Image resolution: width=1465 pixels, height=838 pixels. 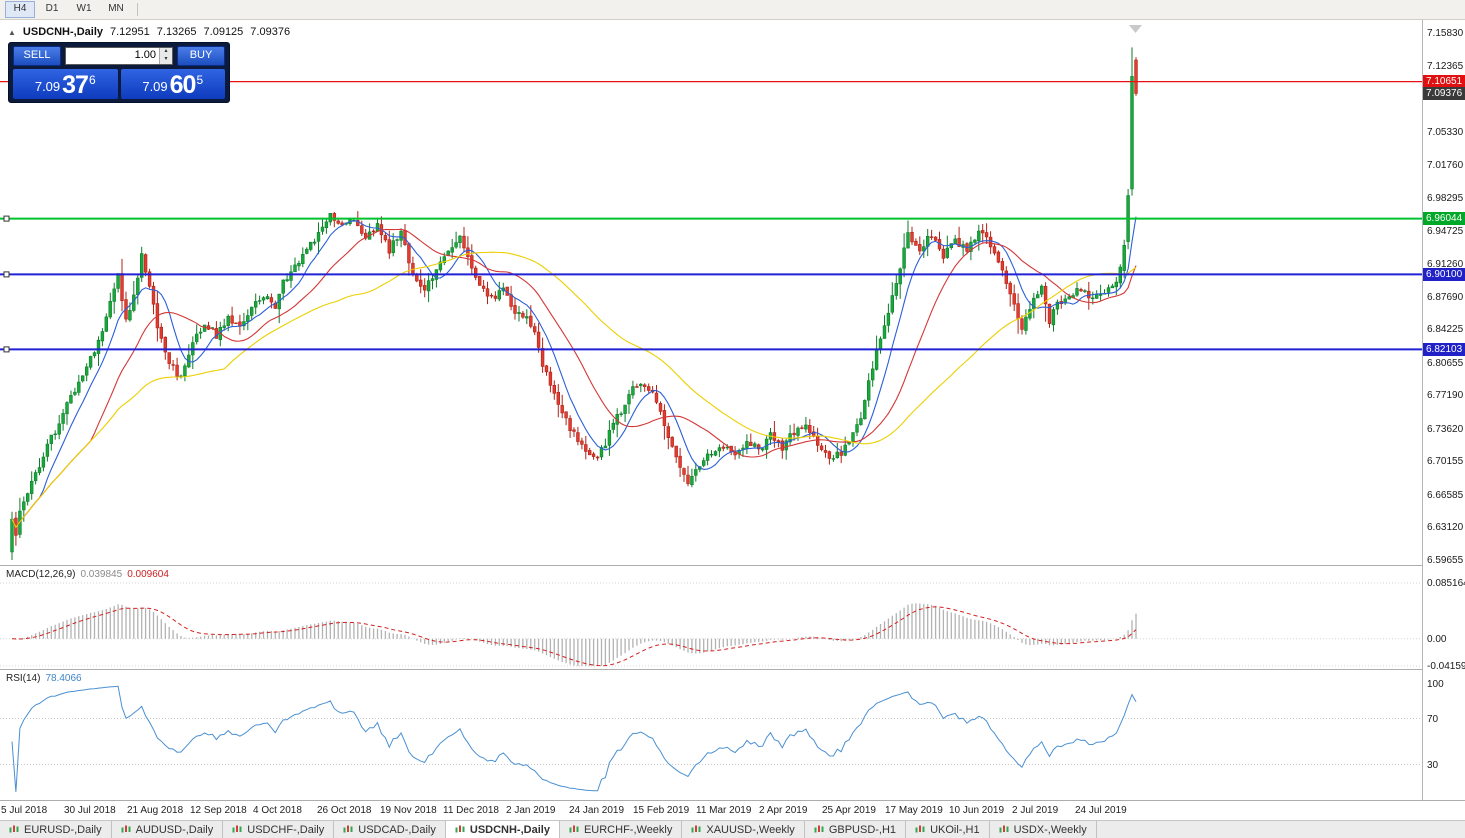 I want to click on buy-price-pips: 60, so click(x=183, y=85).